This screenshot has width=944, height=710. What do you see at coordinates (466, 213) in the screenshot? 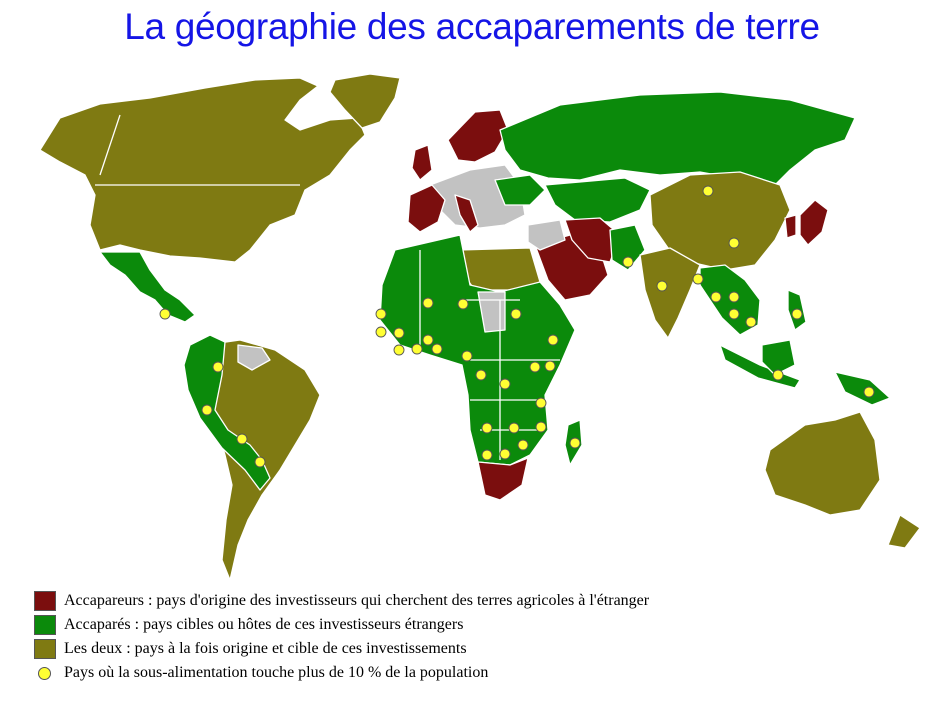
I see `region-italy` at bounding box center [466, 213].